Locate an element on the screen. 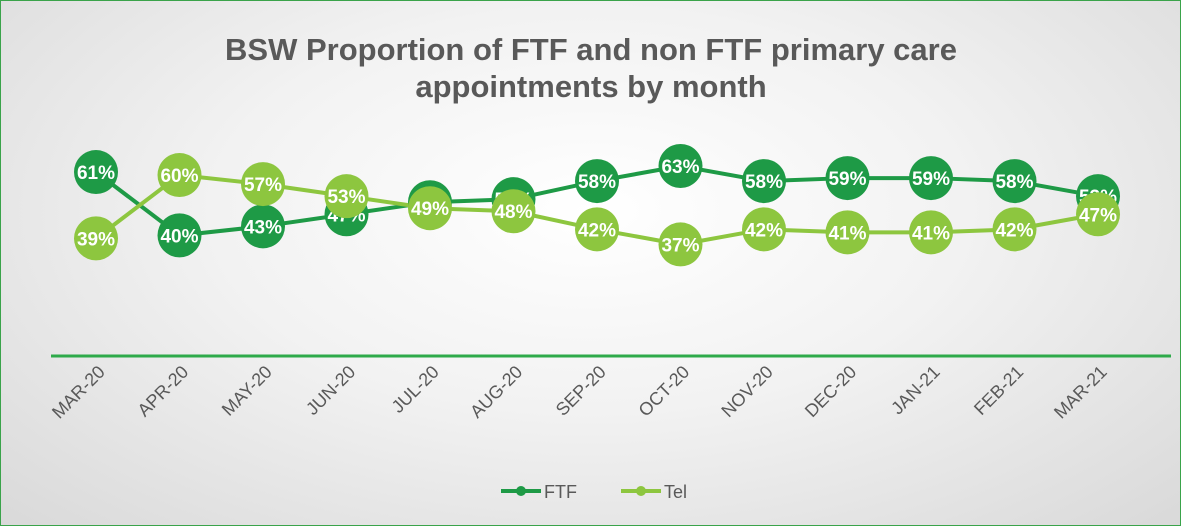 The height and width of the screenshot is (526, 1181). data-label: 39% is located at coordinates (96, 239).